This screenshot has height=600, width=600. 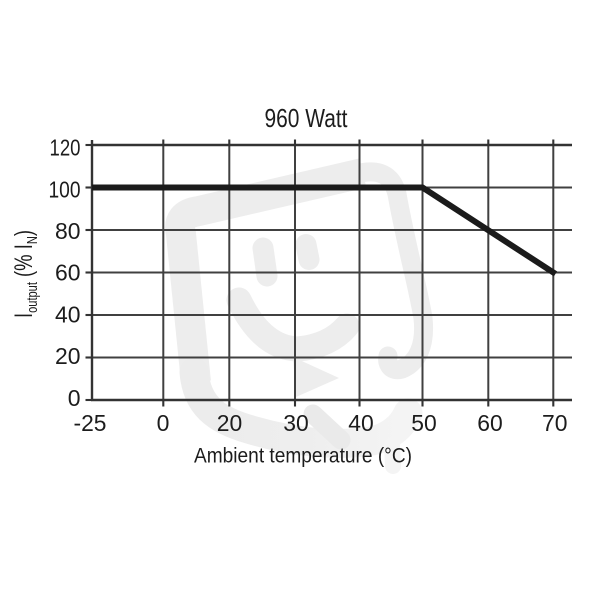 I want to click on svg-text: 30, so click(x=296, y=423).